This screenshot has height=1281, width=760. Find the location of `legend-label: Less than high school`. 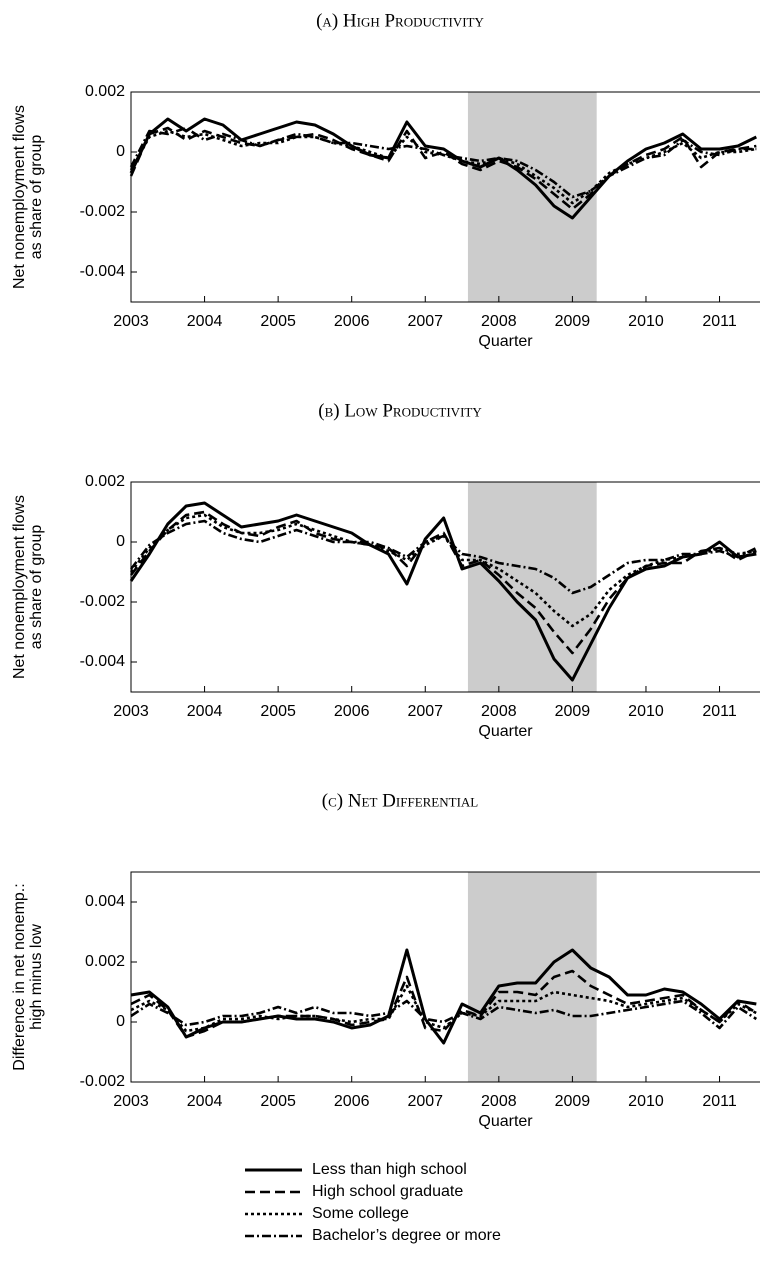

legend-label: Less than high school is located at coordinates (389, 1169).